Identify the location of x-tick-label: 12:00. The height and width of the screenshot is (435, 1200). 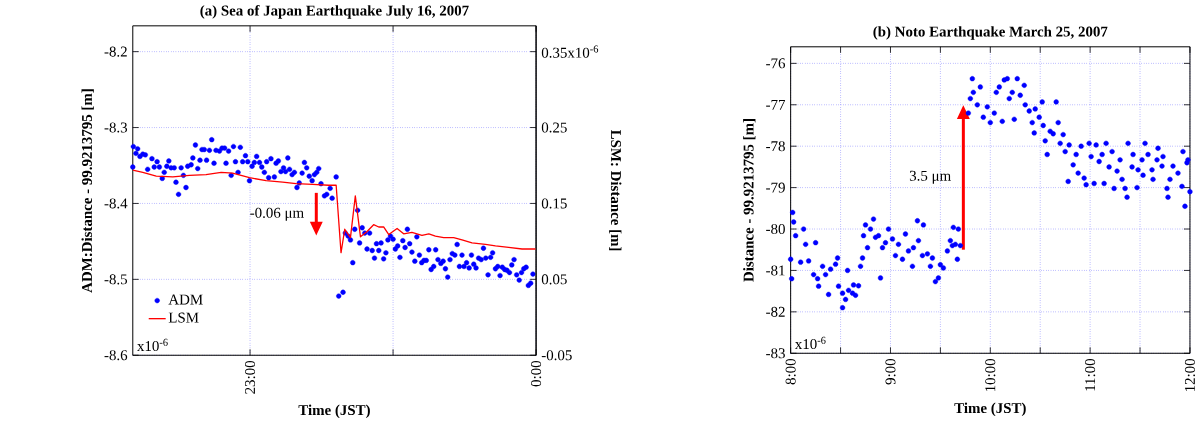
(1190, 375).